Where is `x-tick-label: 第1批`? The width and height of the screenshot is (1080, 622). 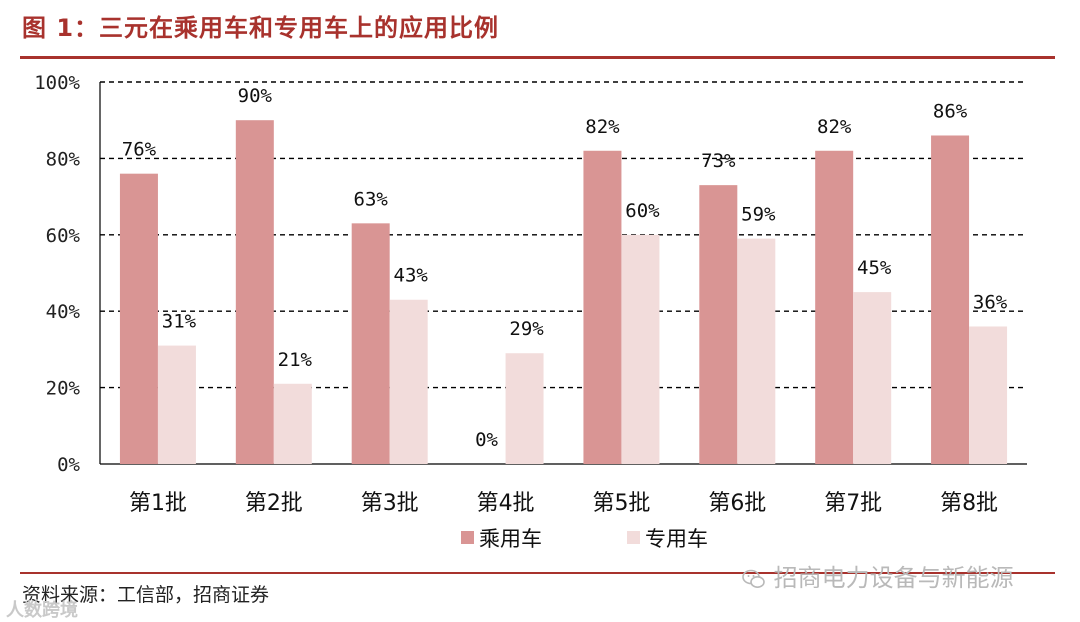 x-tick-label: 第1批 is located at coordinates (158, 503).